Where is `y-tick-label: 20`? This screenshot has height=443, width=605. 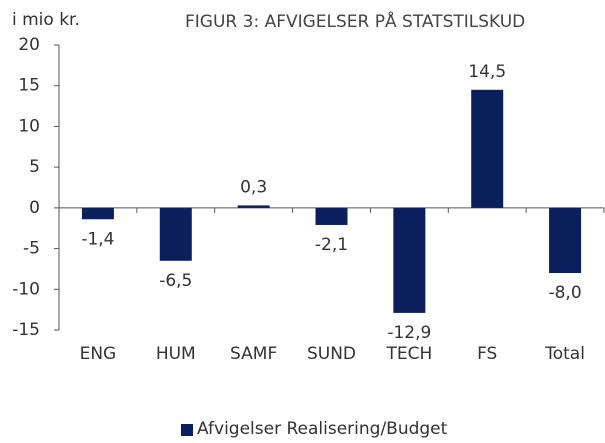
y-tick-label: 20 is located at coordinates (29, 45).